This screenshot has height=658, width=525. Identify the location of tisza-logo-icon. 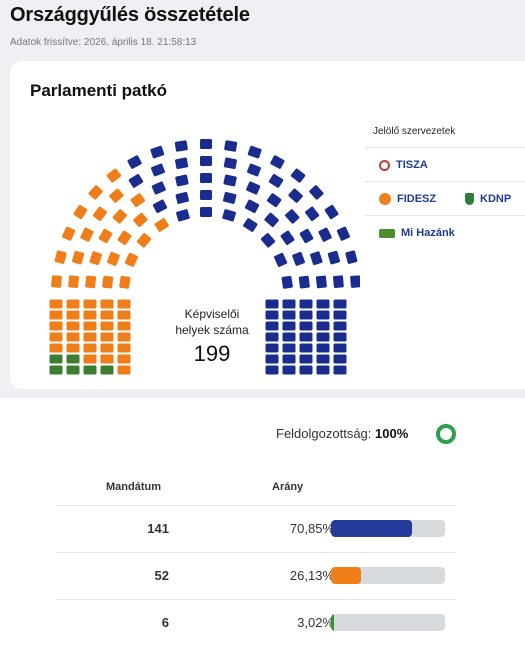
(384, 165).